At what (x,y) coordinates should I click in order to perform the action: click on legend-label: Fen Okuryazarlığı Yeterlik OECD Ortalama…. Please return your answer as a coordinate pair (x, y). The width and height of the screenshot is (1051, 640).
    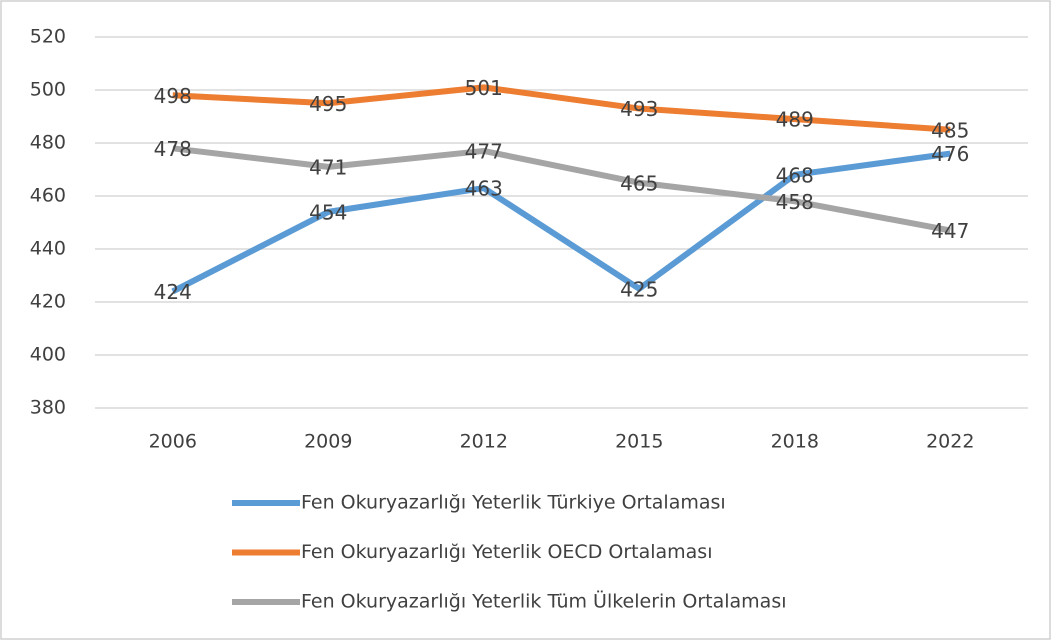
    Looking at the image, I should click on (506, 552).